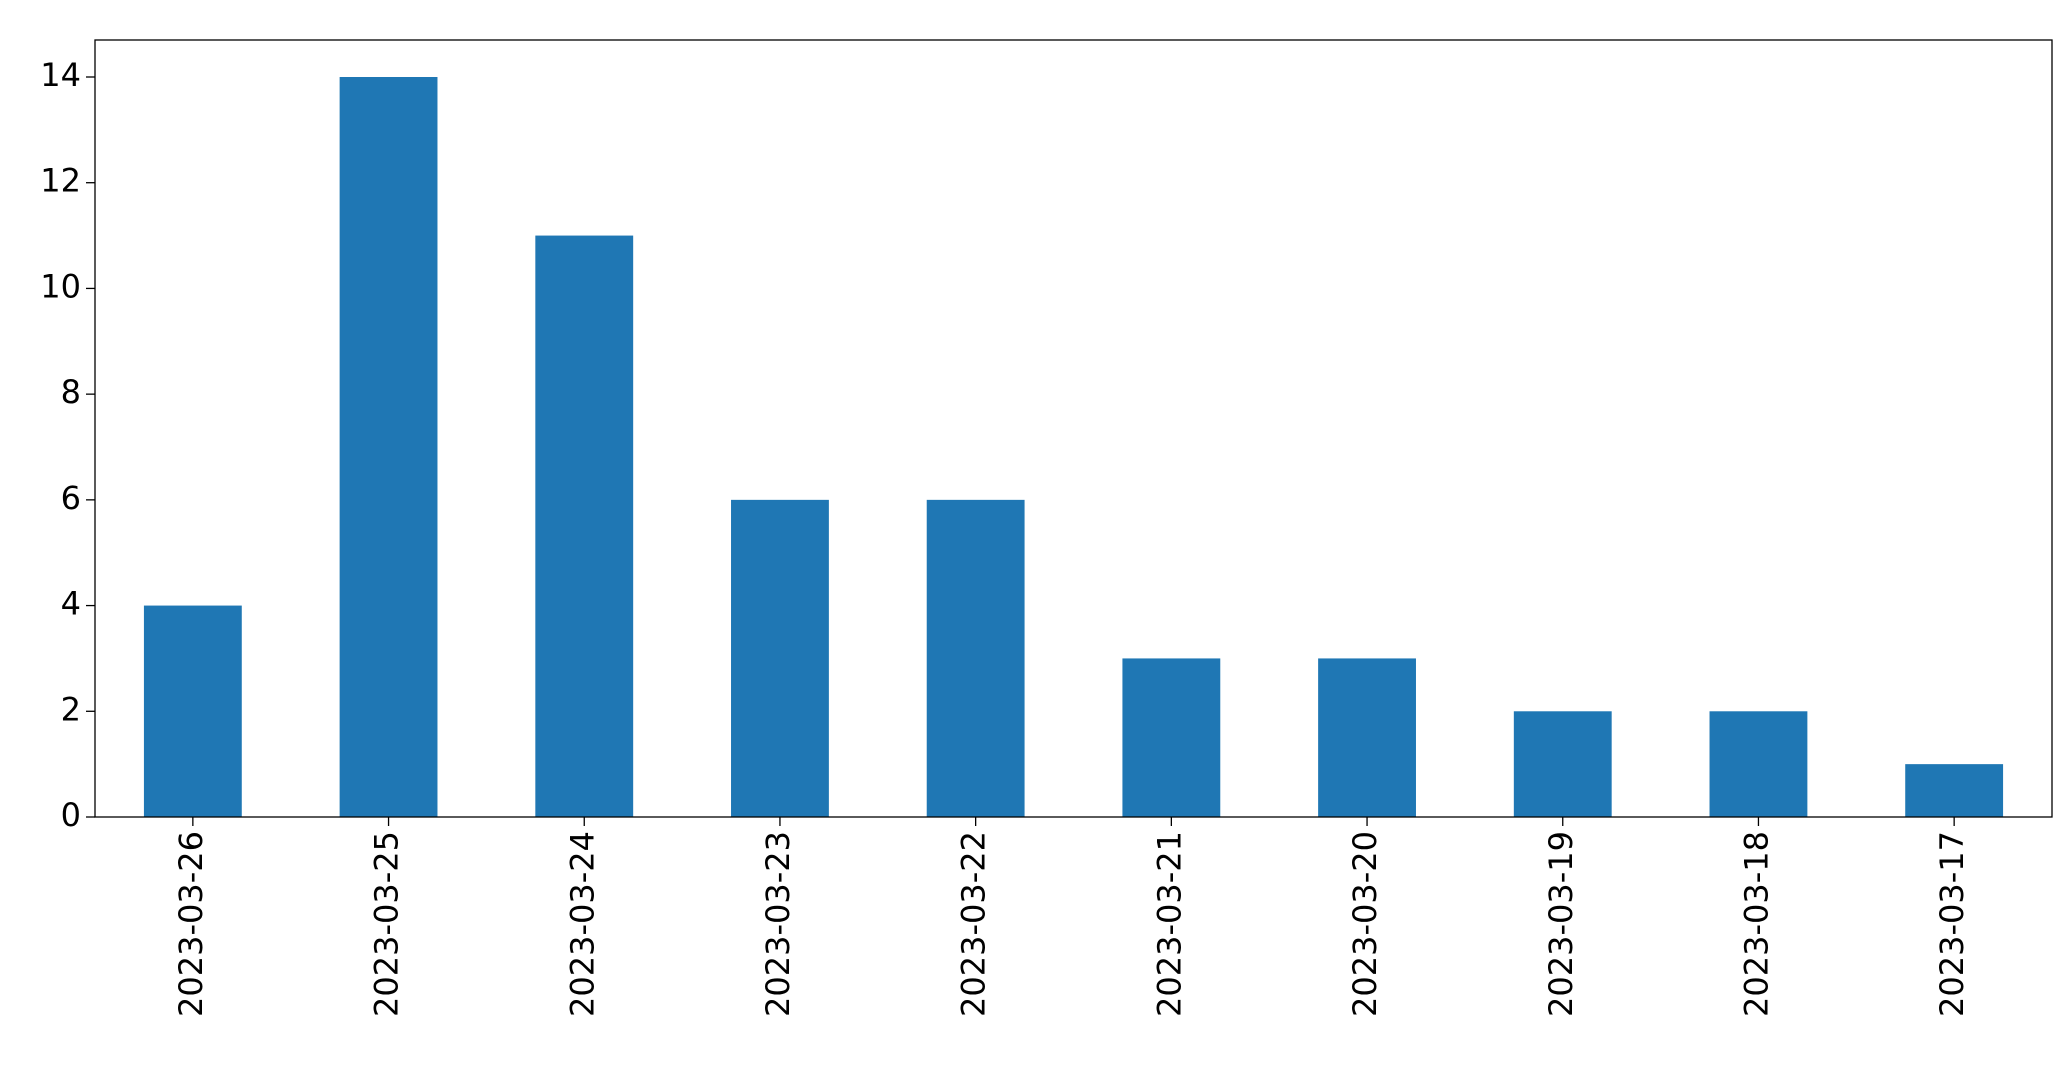  Describe the element at coordinates (1952, 924) in the screenshot. I see `x-tick-label: 2023-03-17` at that location.